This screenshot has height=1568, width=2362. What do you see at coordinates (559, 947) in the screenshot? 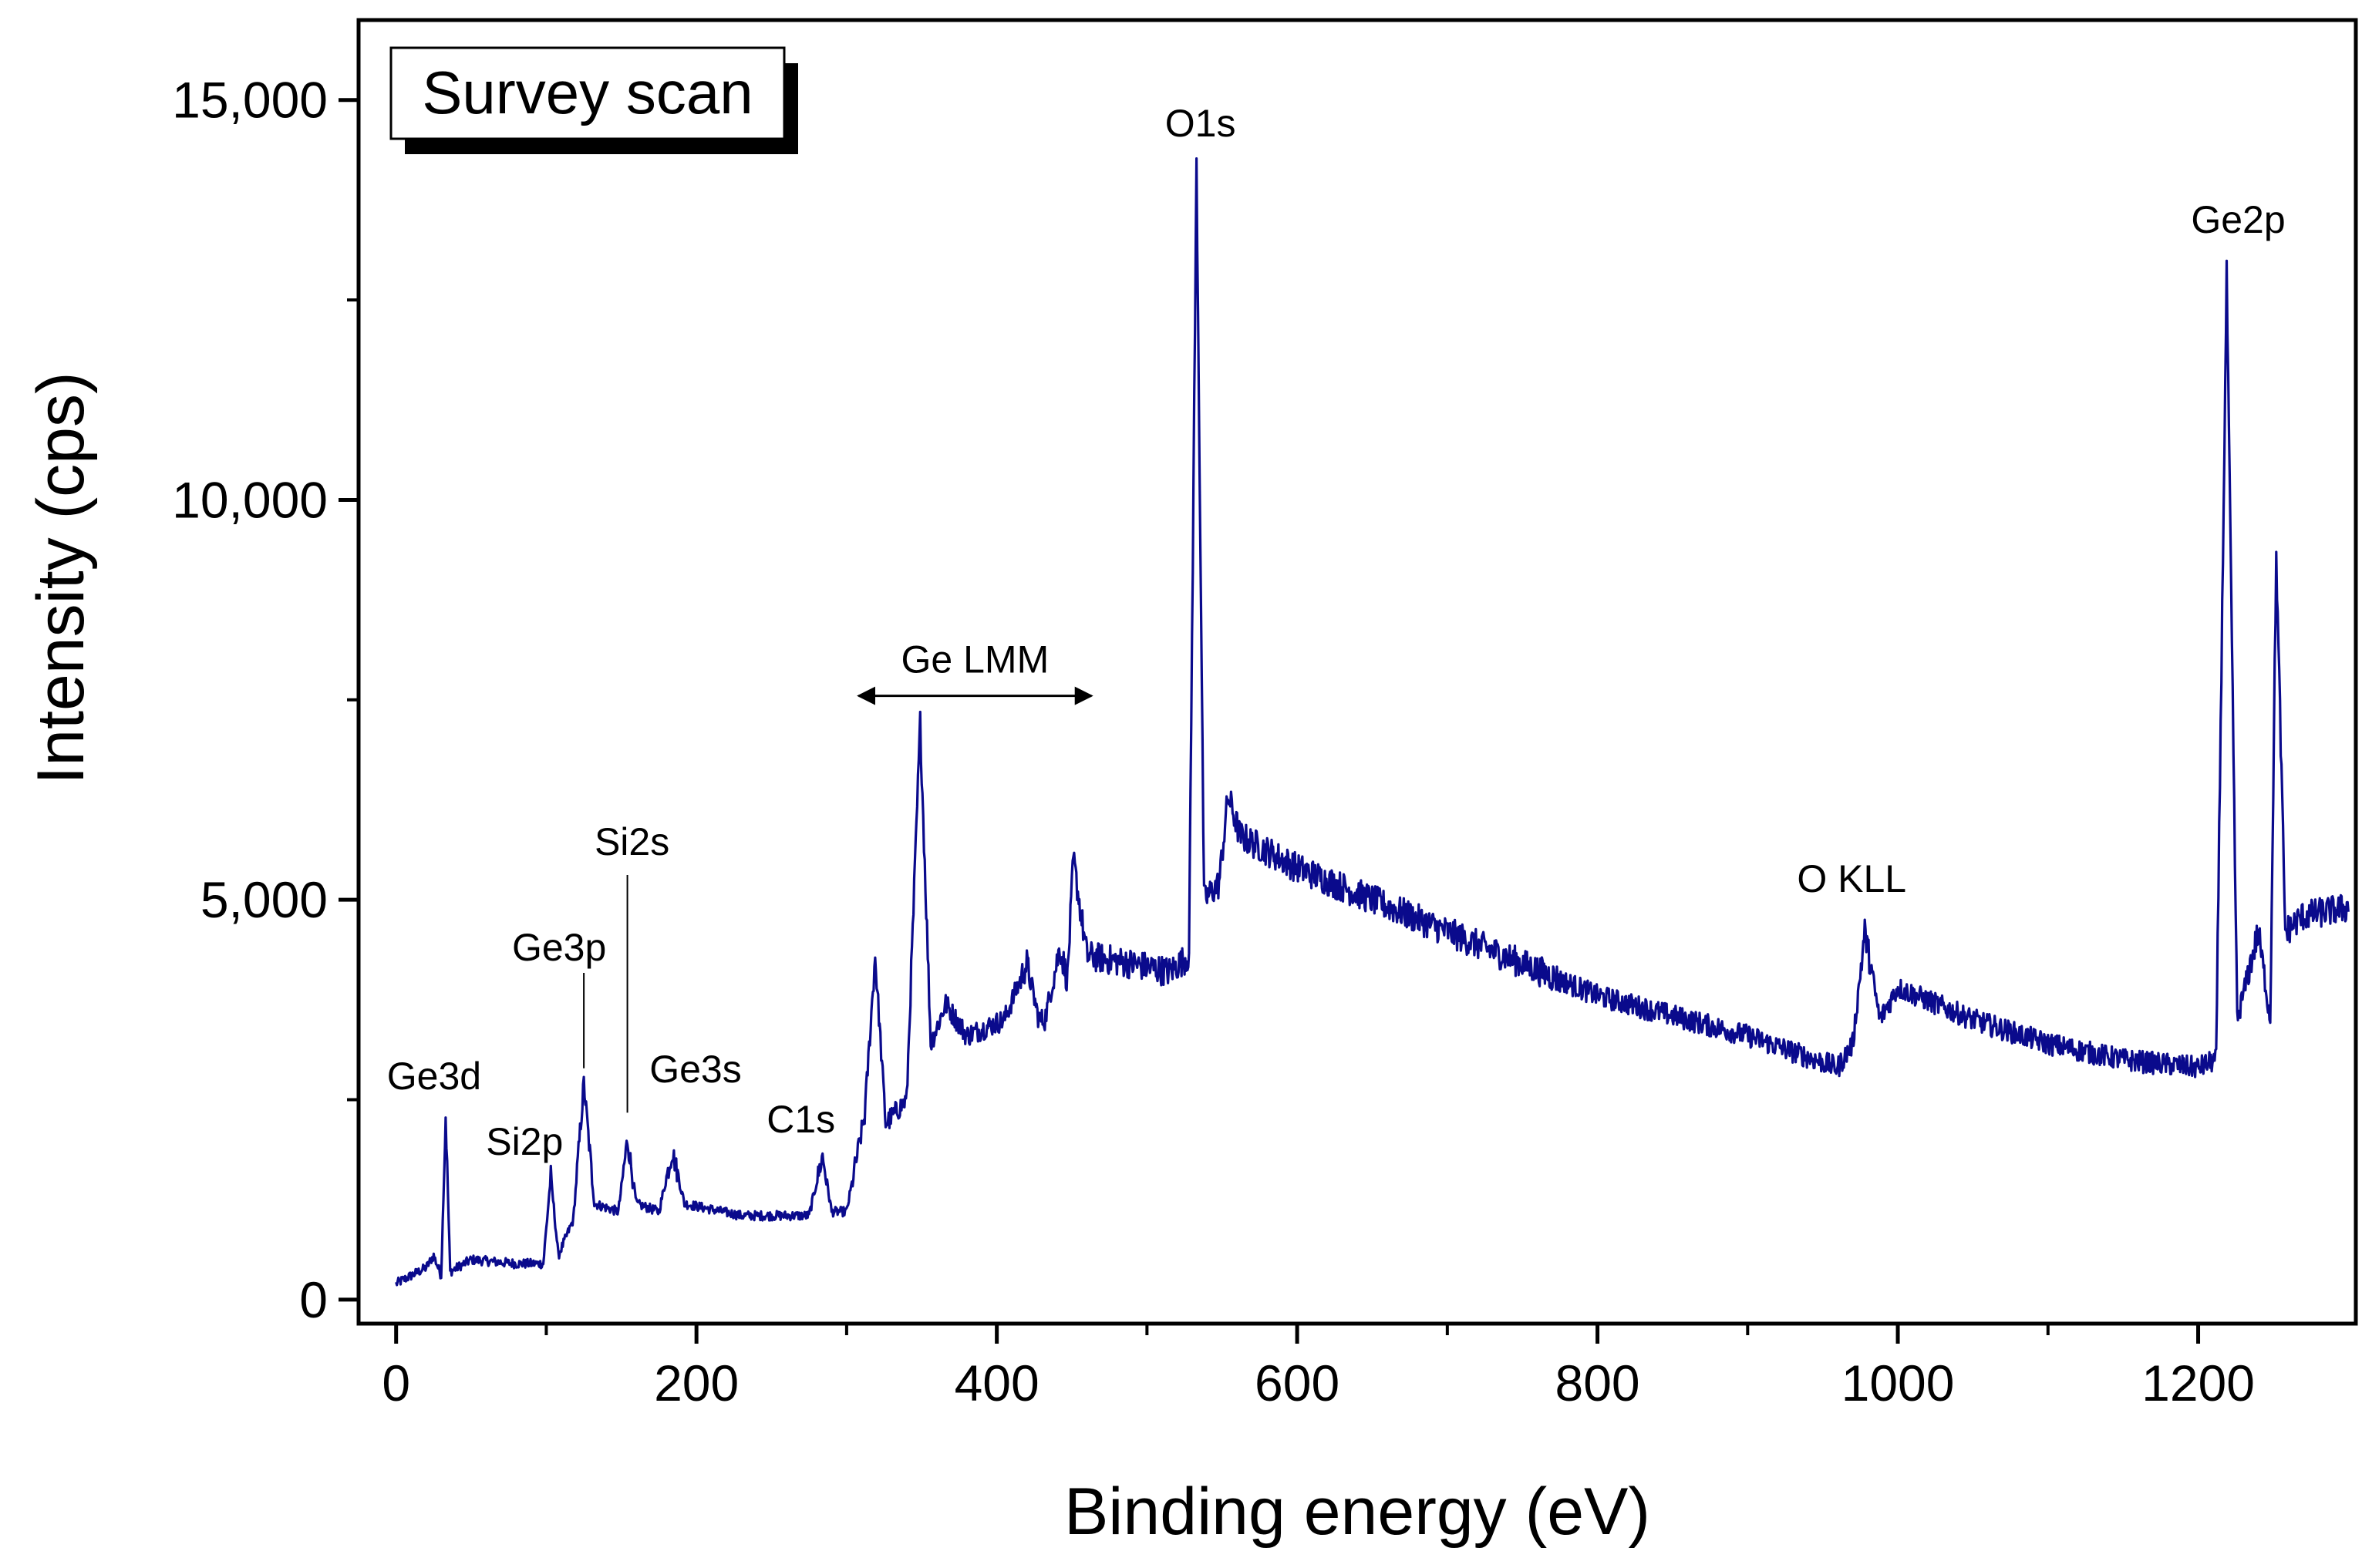
I see `peak-label-ge3p: Ge3p` at bounding box center [559, 947].